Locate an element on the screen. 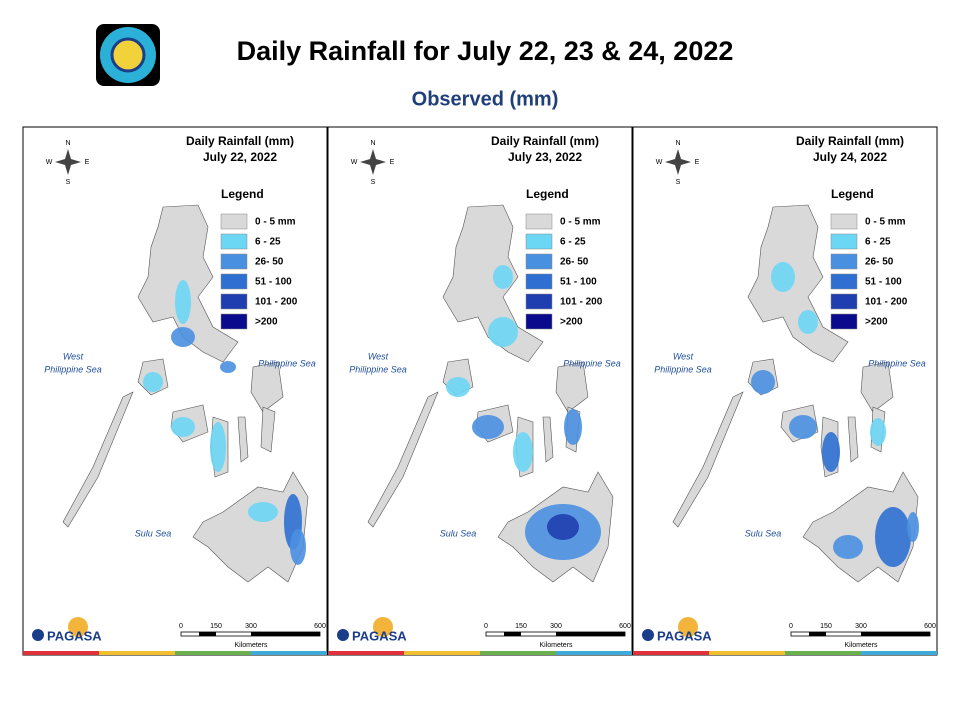 This screenshot has height=725, width=960. logo-header is located at coordinates (128, 55).